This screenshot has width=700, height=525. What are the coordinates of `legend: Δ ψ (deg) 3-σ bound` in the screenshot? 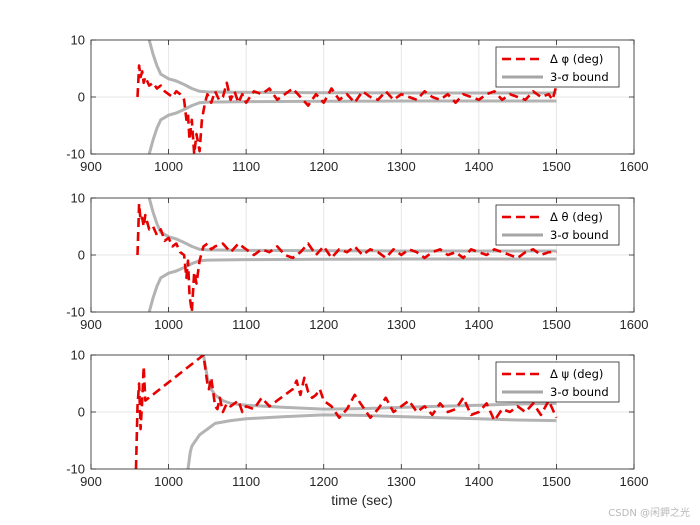 It's located at (557, 382).